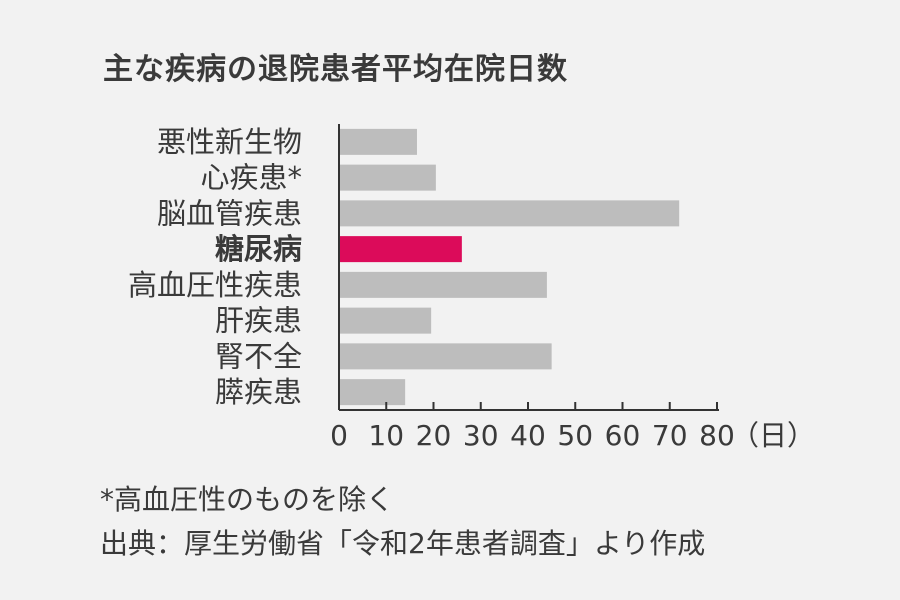 The height and width of the screenshot is (600, 900). I want to click on category-label-0: 悪性新生物, so click(229, 142).